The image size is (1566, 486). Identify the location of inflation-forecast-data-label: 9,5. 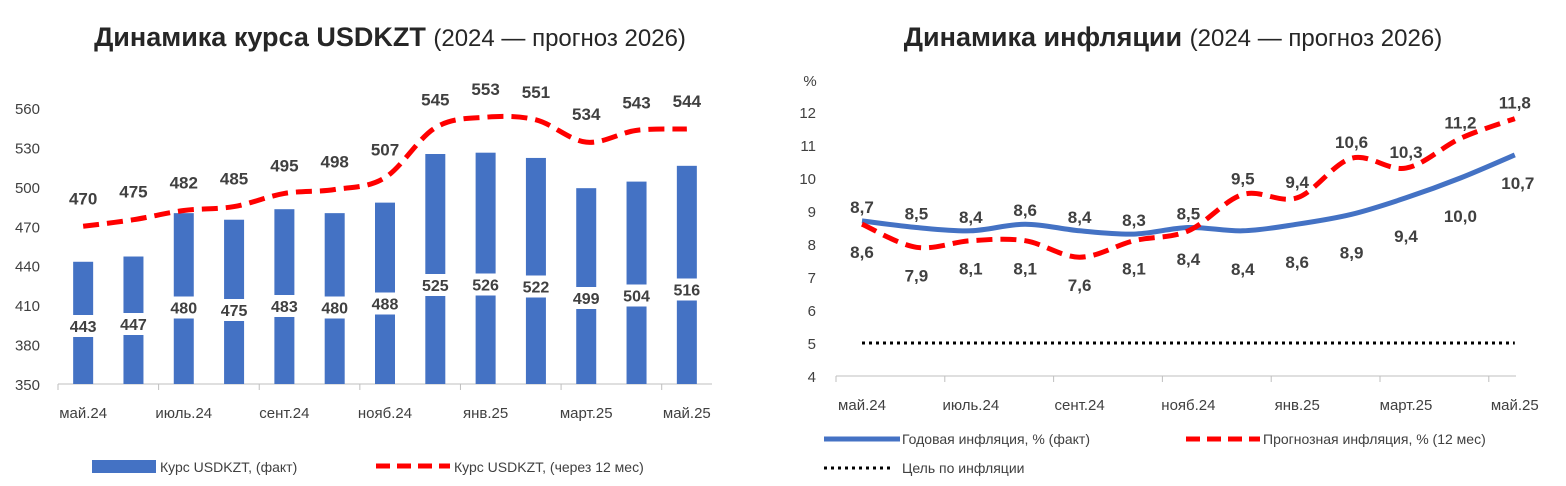
(1243, 179).